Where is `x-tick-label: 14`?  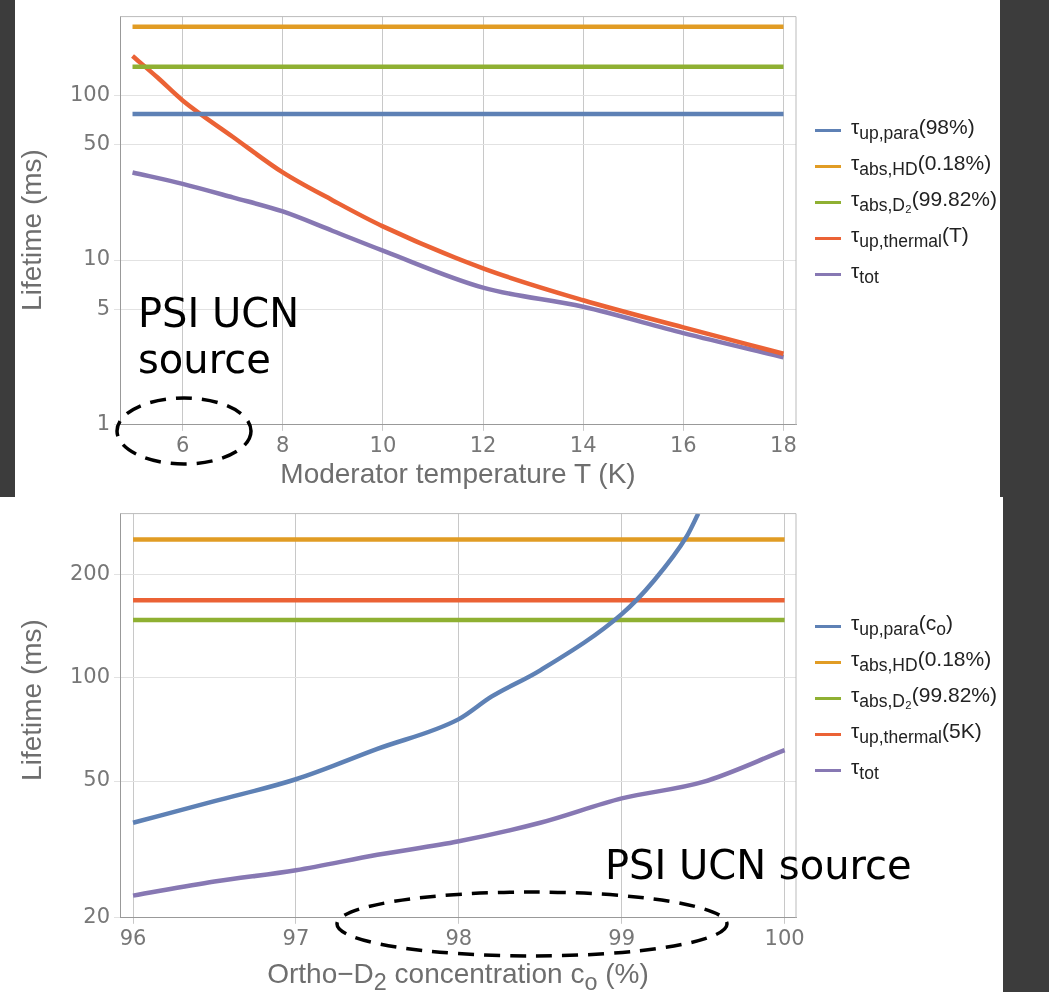 x-tick-label: 14 is located at coordinates (583, 444).